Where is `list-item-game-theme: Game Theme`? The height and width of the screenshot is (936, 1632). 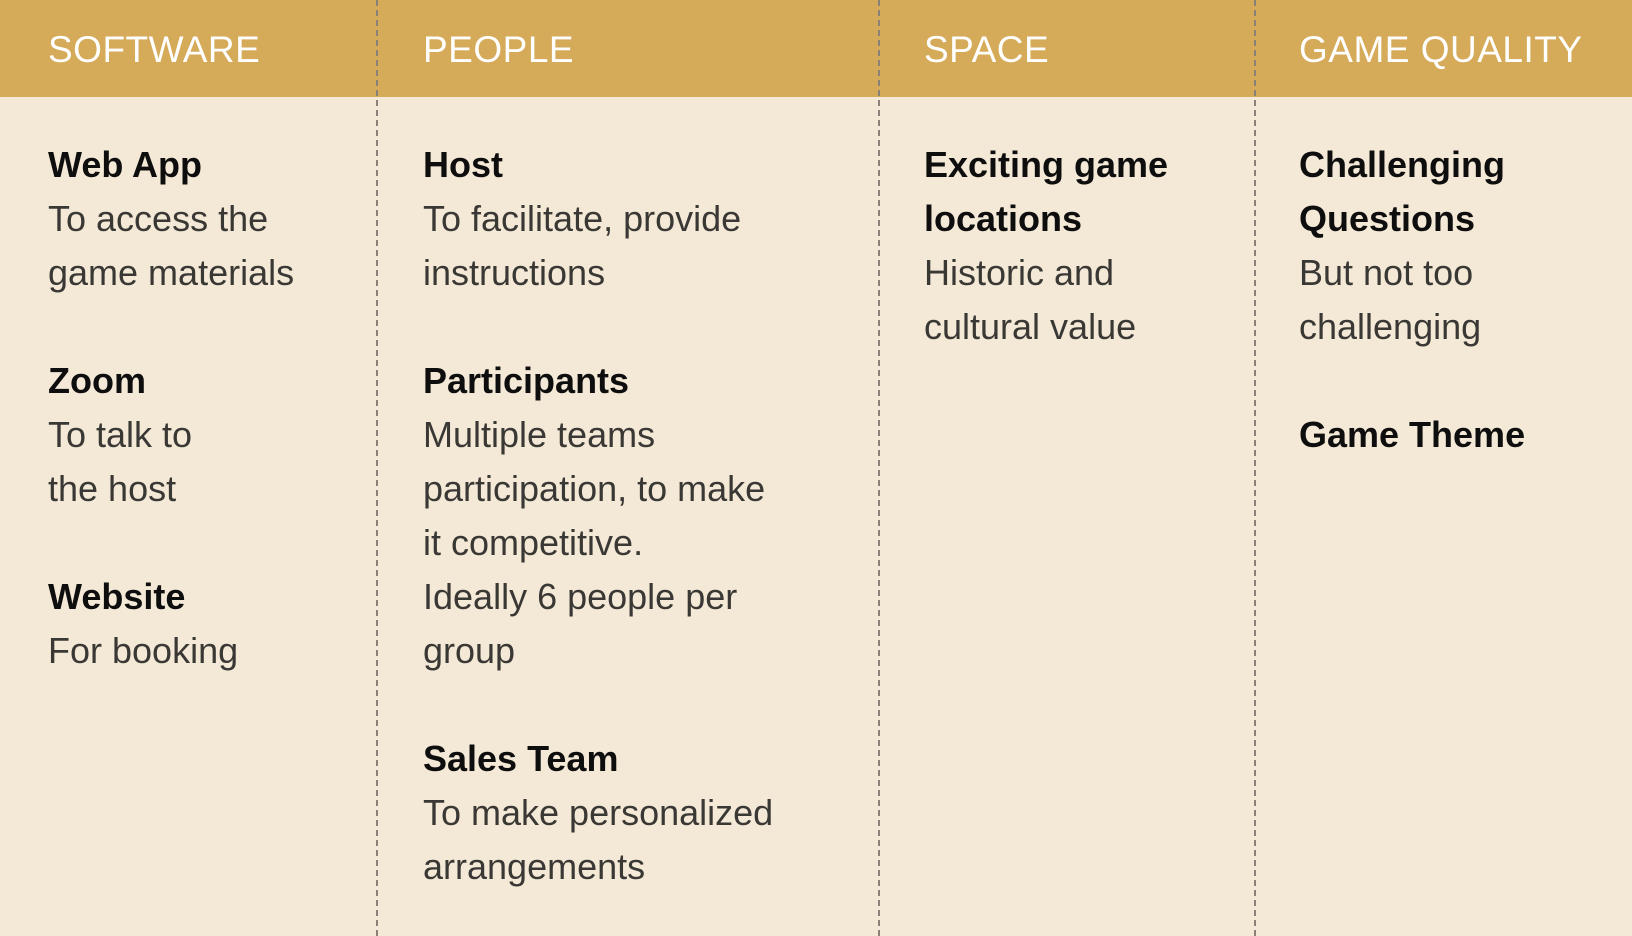 list-item-game-theme: Game Theme is located at coordinates (1455, 435).